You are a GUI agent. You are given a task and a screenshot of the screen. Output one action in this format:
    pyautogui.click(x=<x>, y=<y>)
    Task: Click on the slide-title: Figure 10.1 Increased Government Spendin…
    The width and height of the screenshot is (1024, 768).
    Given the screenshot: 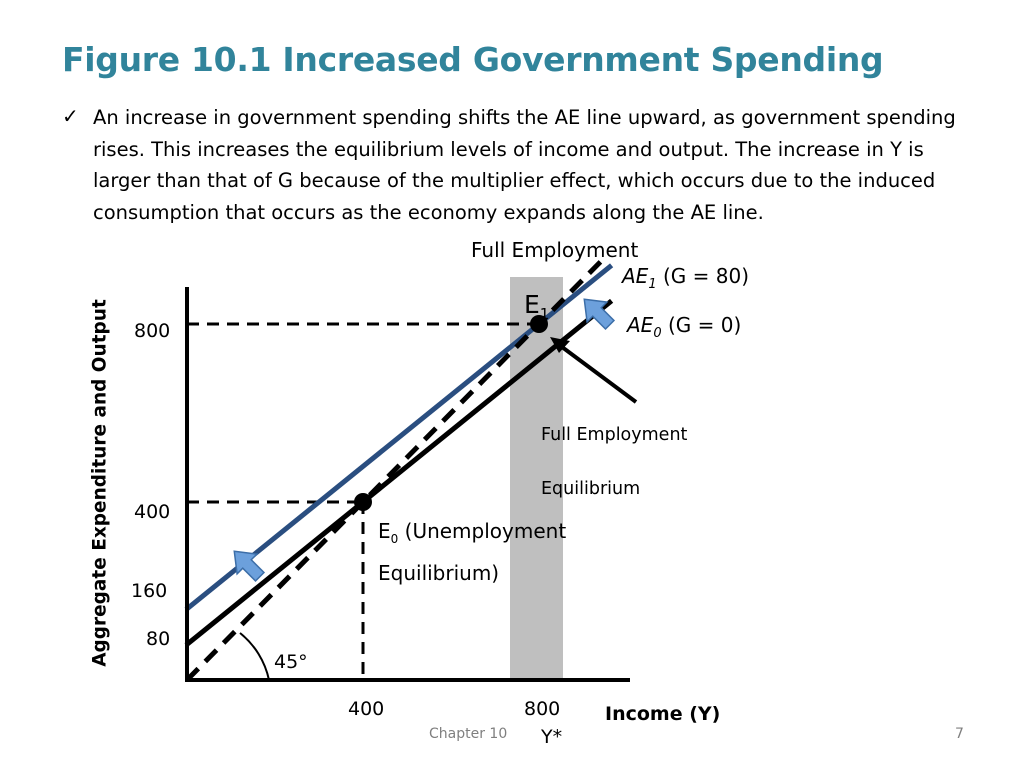 What is the action you would take?
    pyautogui.click(x=473, y=59)
    